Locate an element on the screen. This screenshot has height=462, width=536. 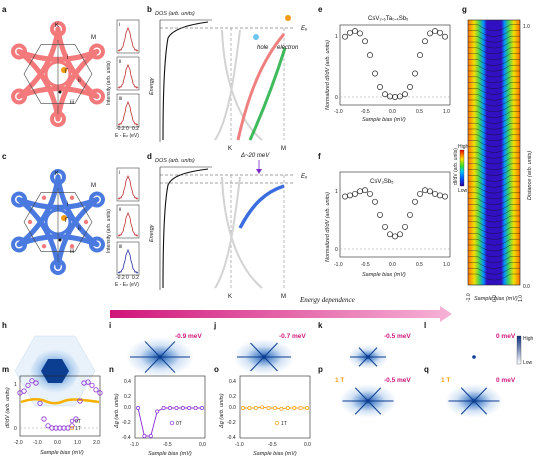
side-xtick-a-2: 0 is located at coordinates (127, 129).